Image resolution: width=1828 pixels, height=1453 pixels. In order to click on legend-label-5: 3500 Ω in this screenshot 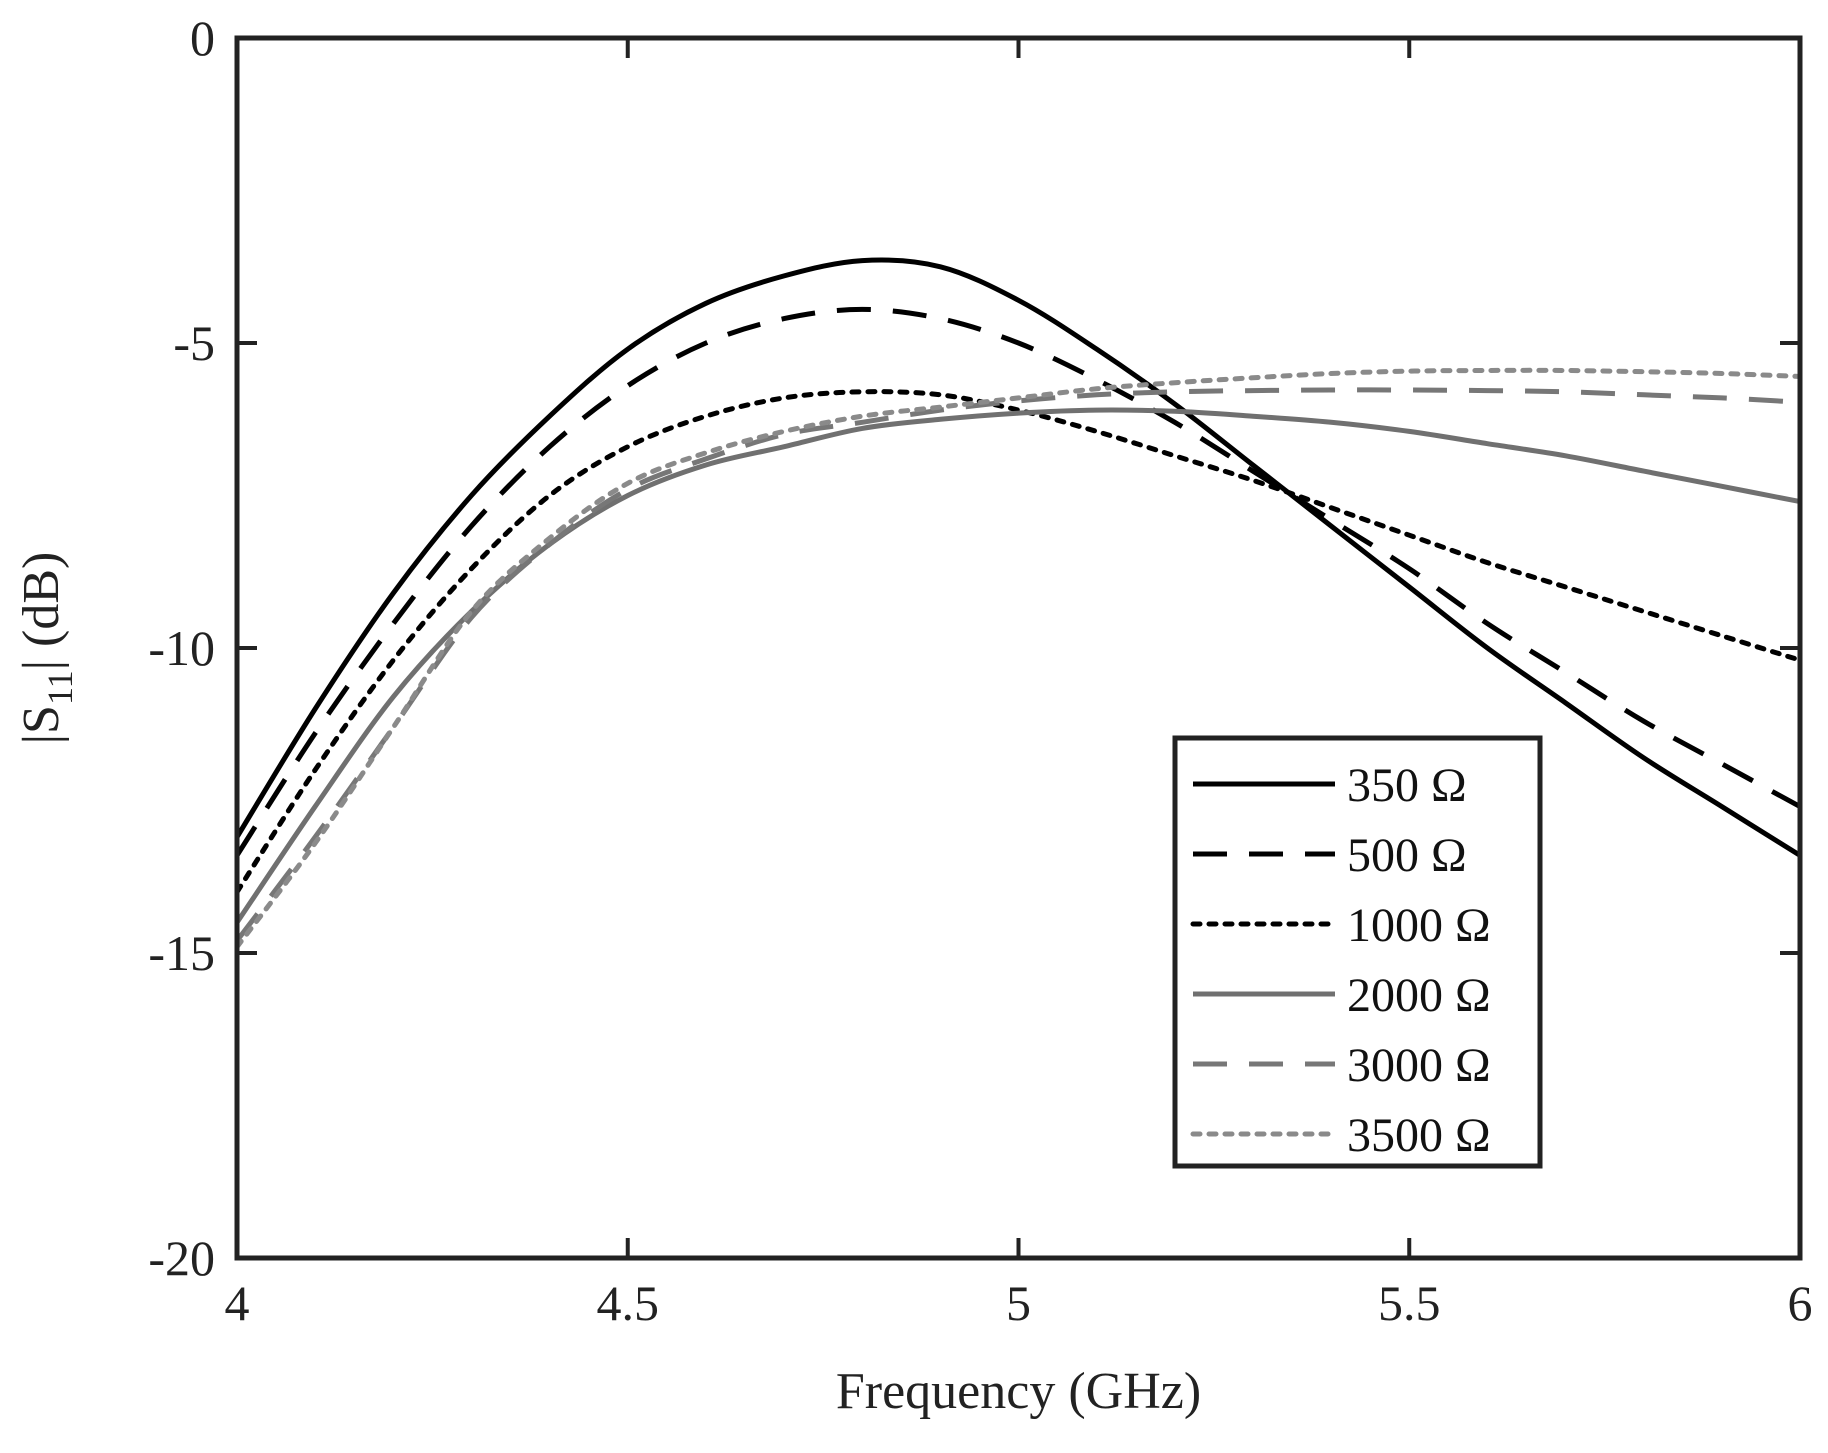, I will do `click(1419, 1135)`.